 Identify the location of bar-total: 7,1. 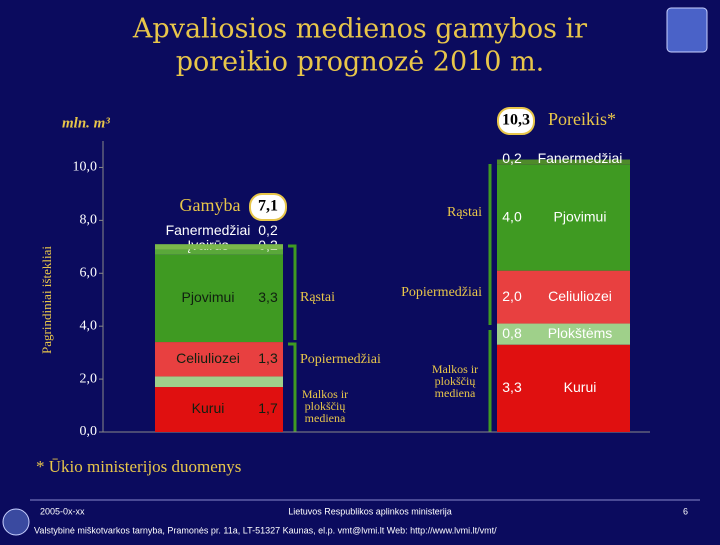
(268, 206).